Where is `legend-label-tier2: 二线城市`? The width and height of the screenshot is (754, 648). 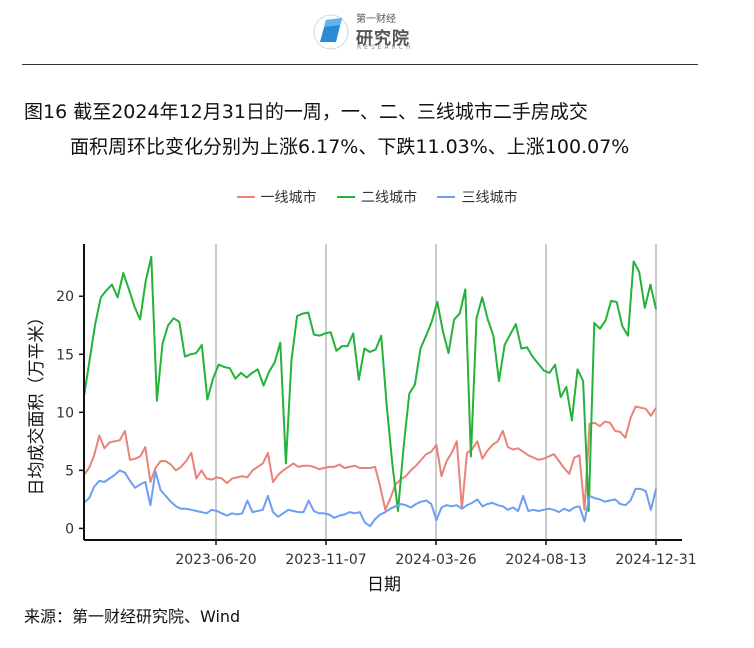 legend-label-tier2: 二线城市 is located at coordinates (389, 198).